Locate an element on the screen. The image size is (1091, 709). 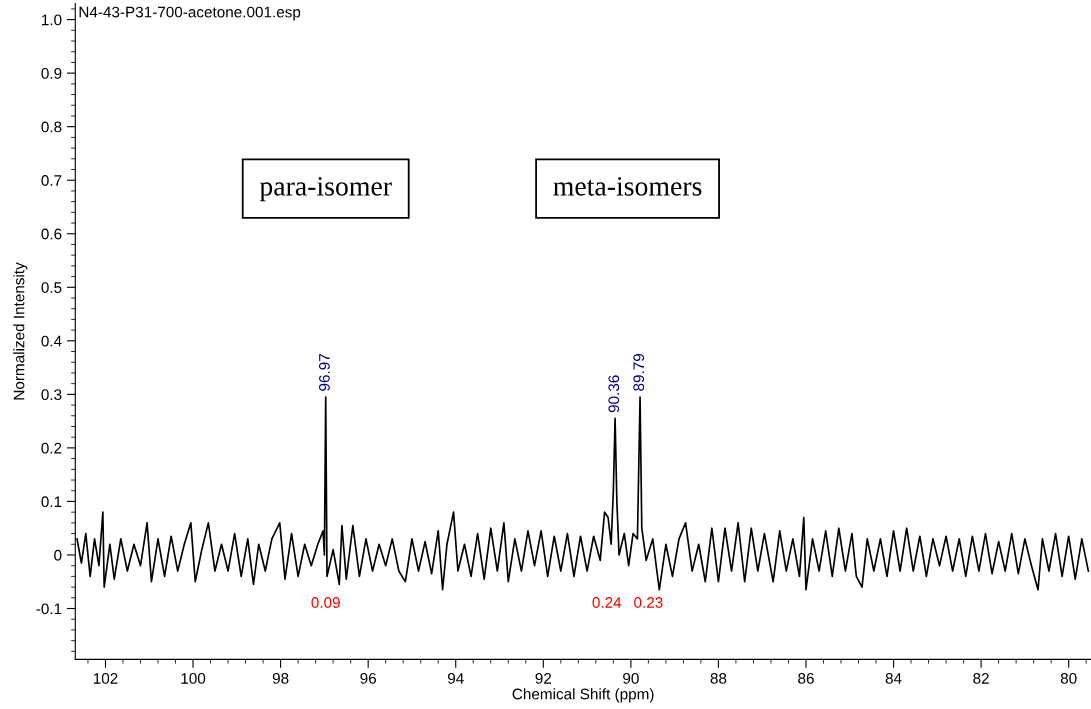
x-tick-label: 92 is located at coordinates (543, 678).